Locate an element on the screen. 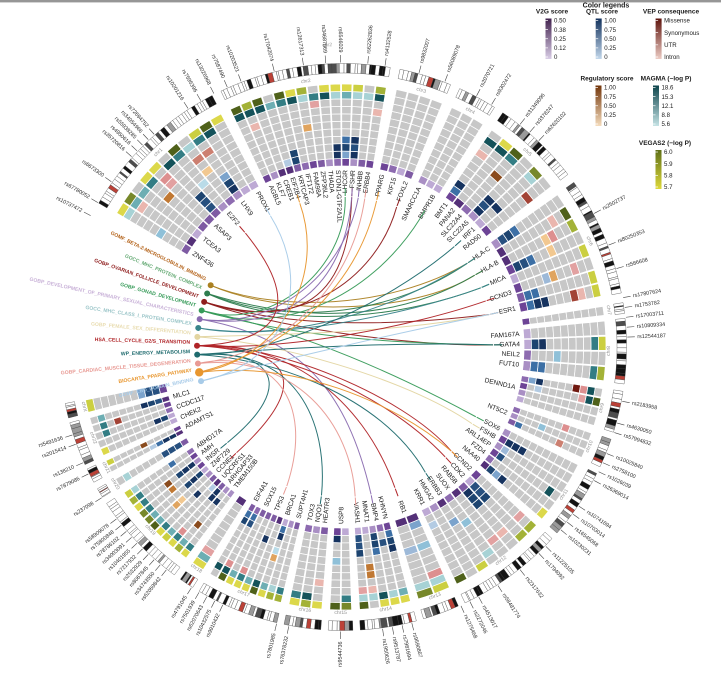  svg-text: chr8 is located at coordinates (609, 351).